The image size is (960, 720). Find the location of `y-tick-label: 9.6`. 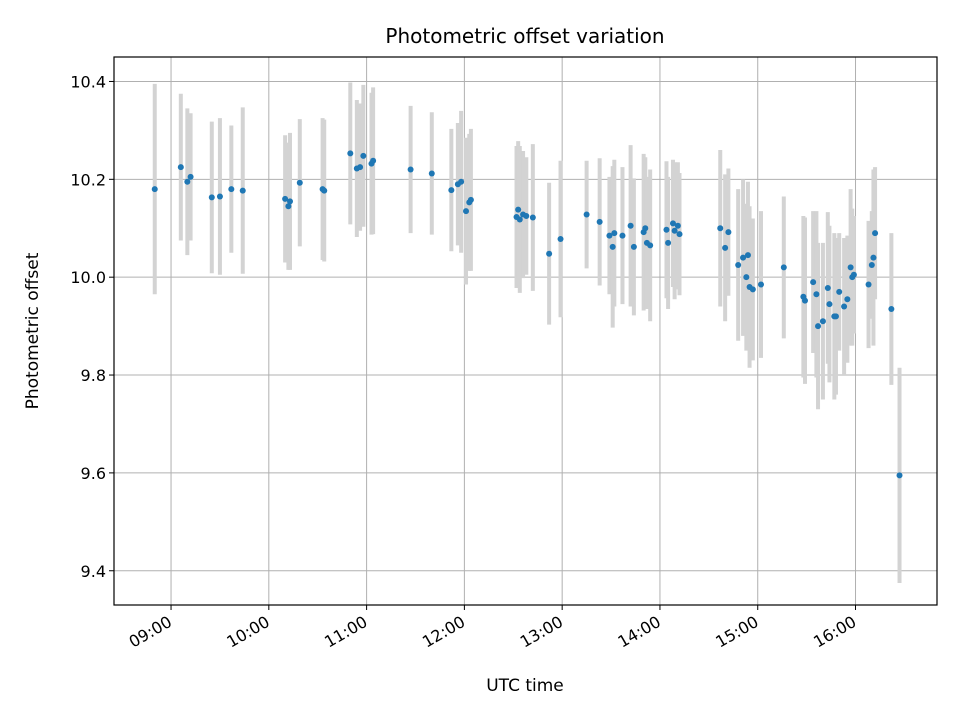

y-tick-label: 9.6 is located at coordinates (93, 473).